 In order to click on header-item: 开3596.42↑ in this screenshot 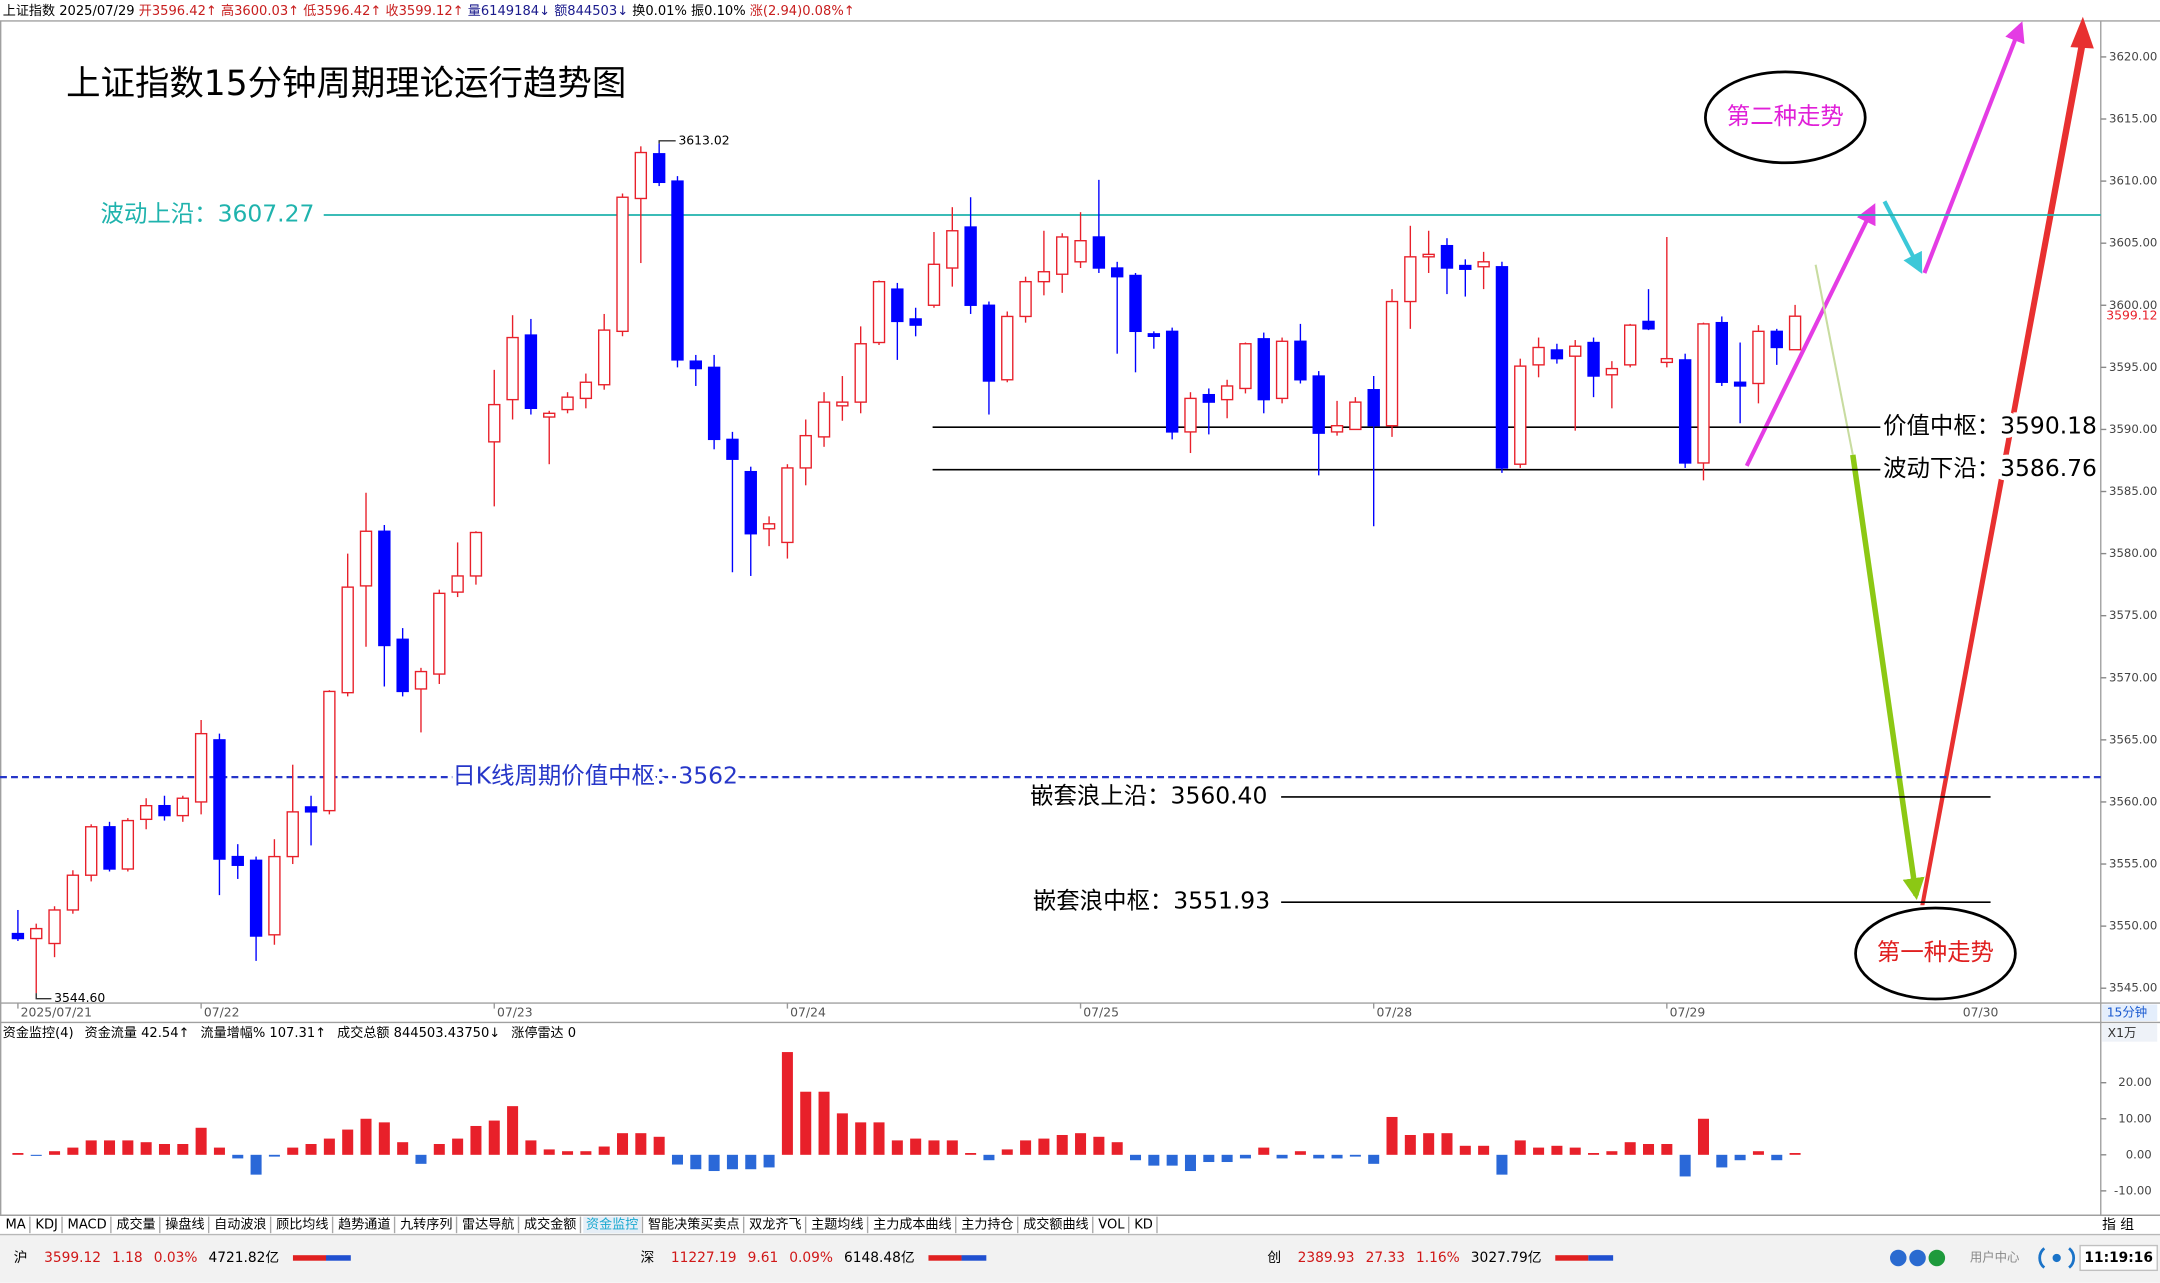, I will do `click(178, 11)`.